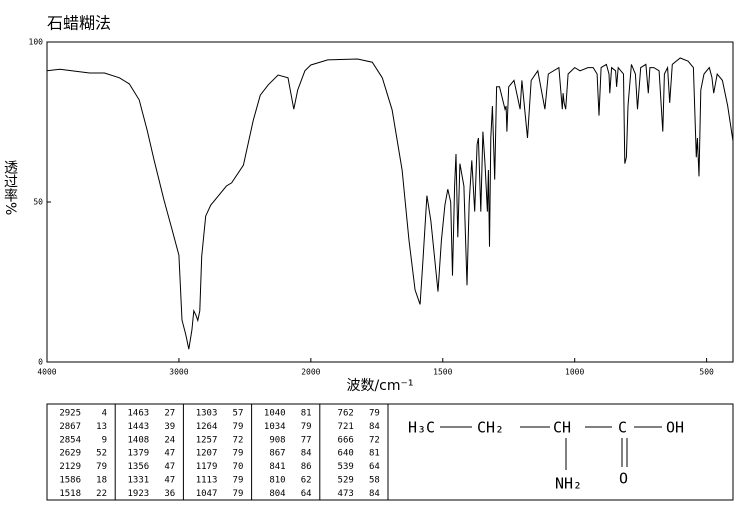 Image resolution: width=737 pixels, height=510 pixels. I want to click on wavenumber: 2629, so click(70, 454).